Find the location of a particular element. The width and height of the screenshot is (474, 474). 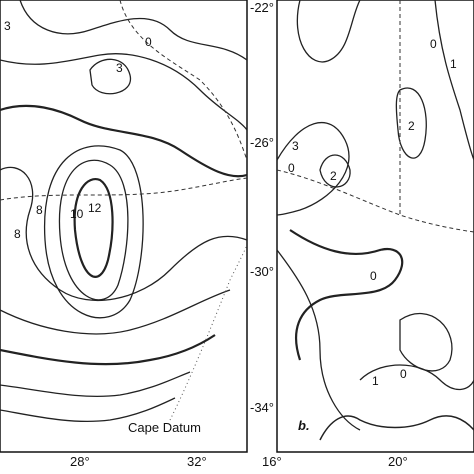

datum-label: Cape Datum is located at coordinates (164, 427).